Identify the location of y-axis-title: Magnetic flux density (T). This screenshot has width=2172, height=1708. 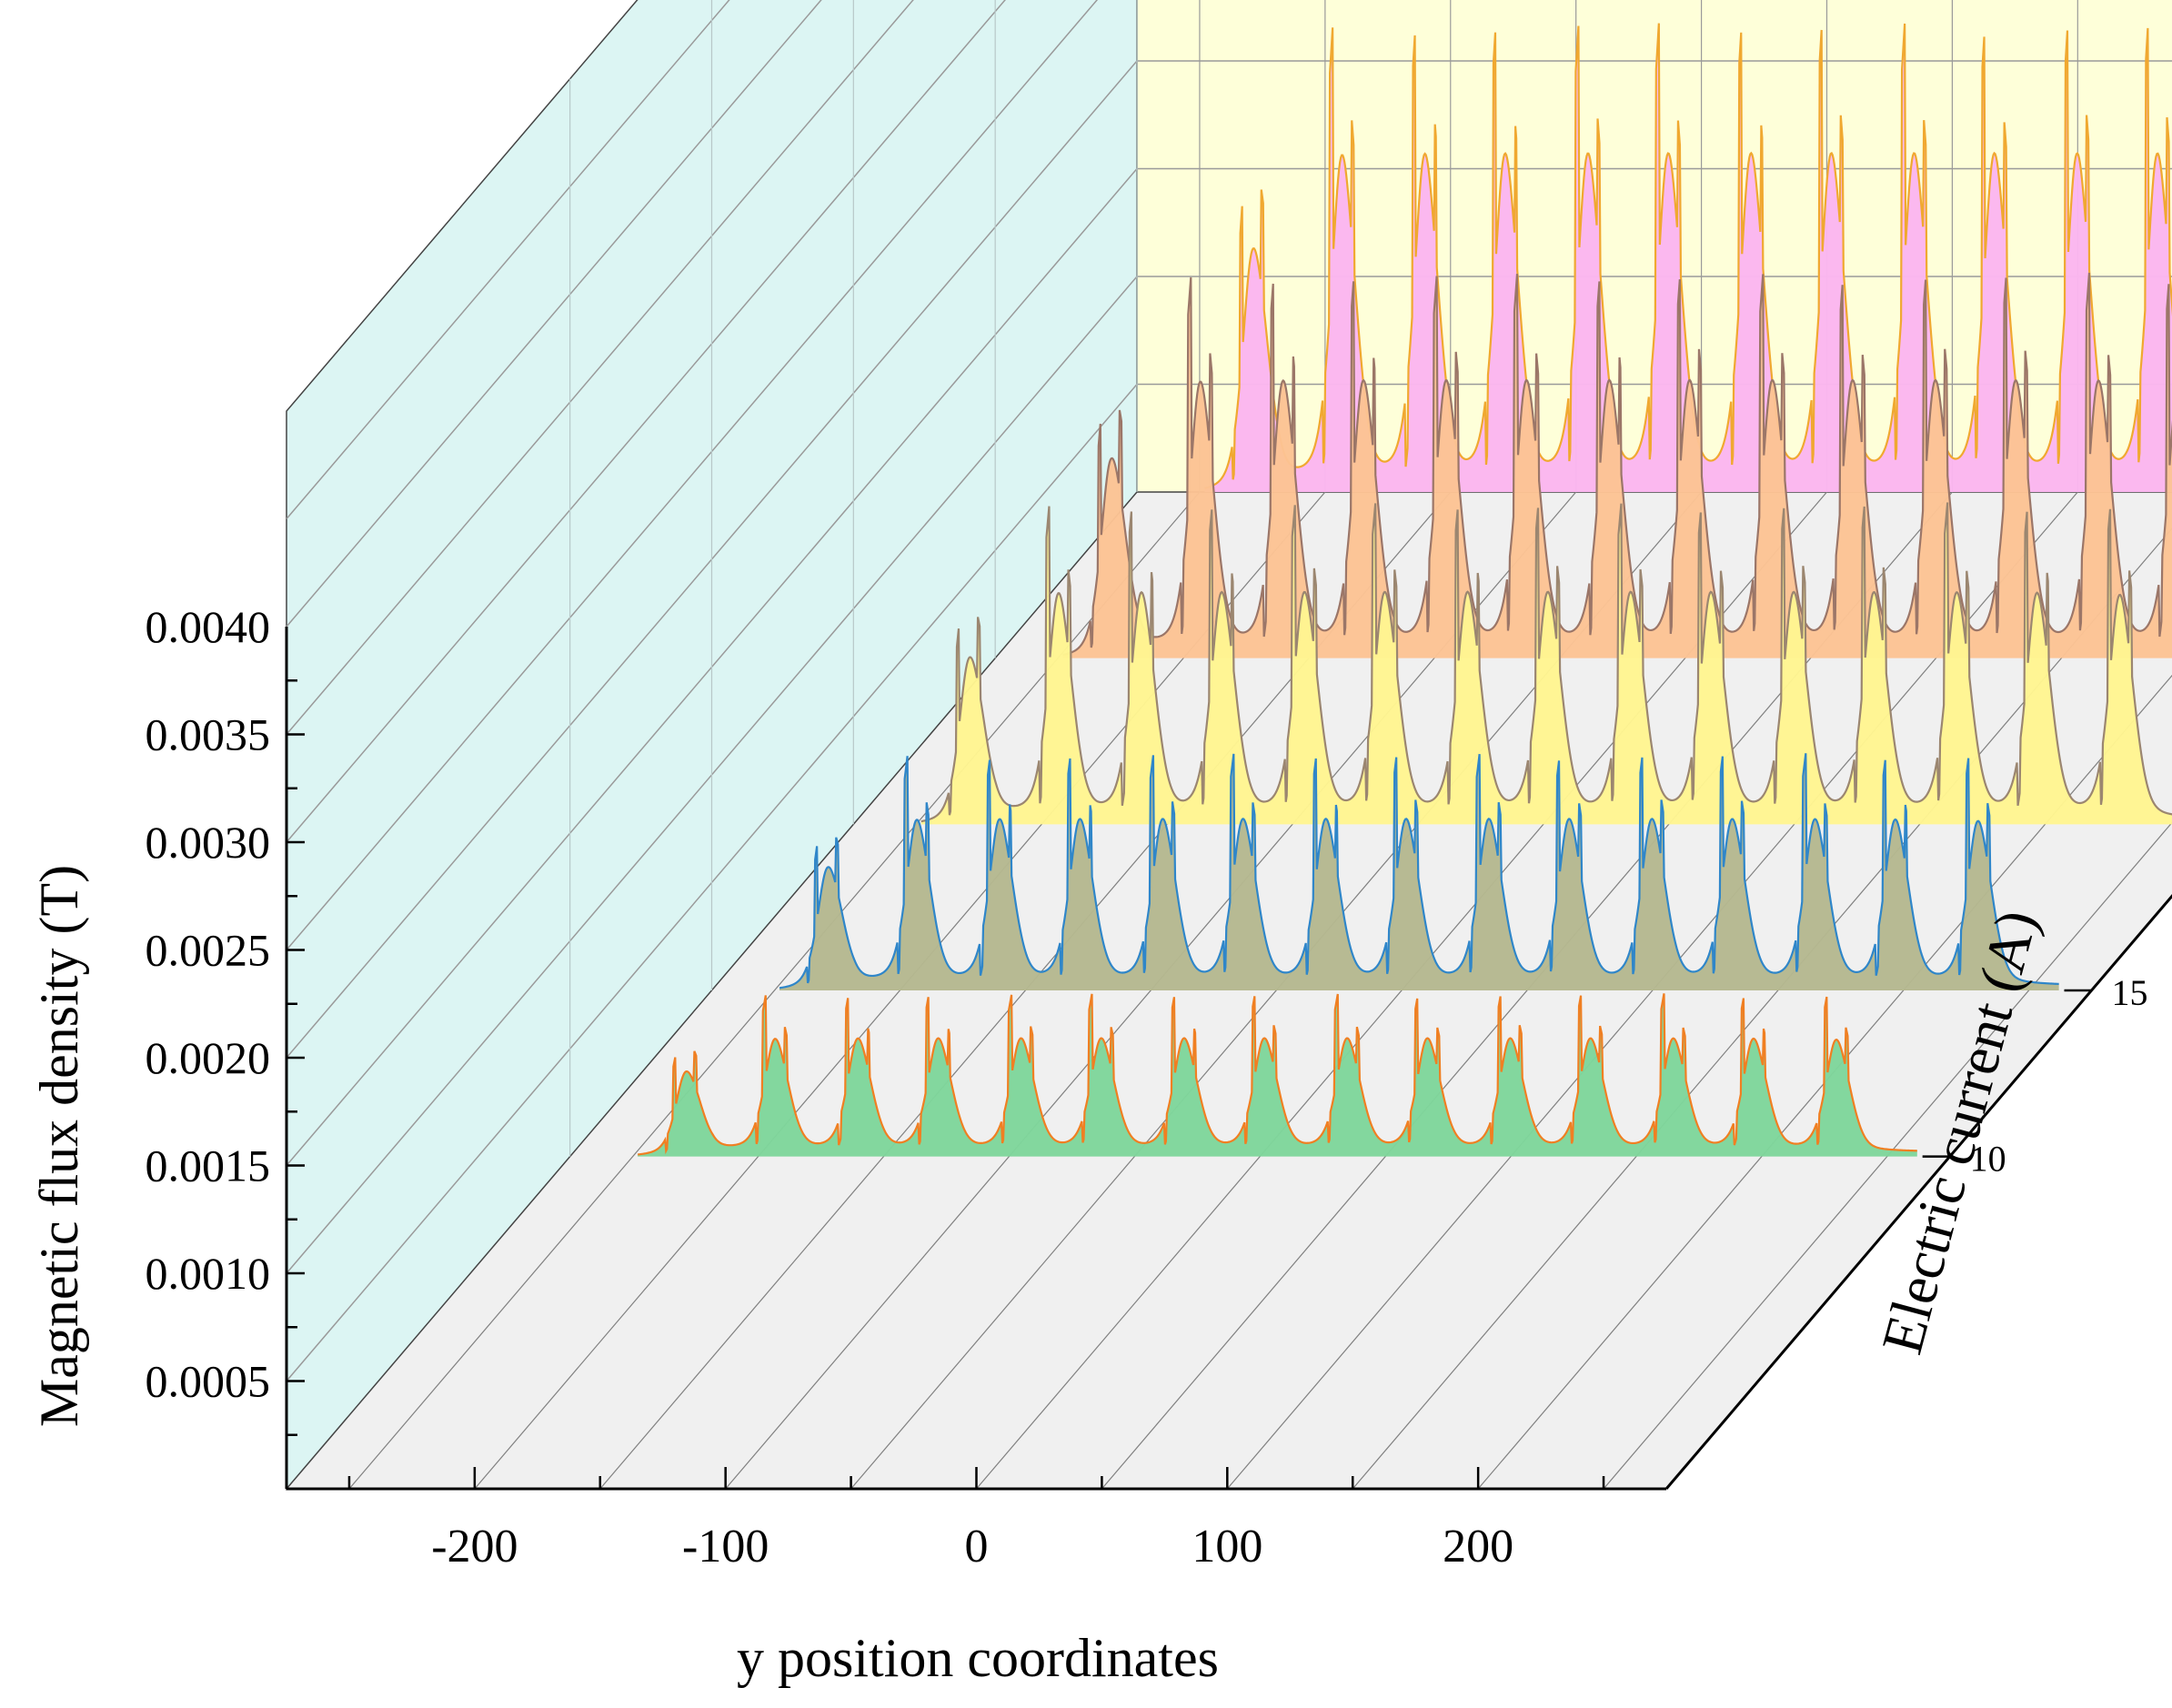
(59, 1146).